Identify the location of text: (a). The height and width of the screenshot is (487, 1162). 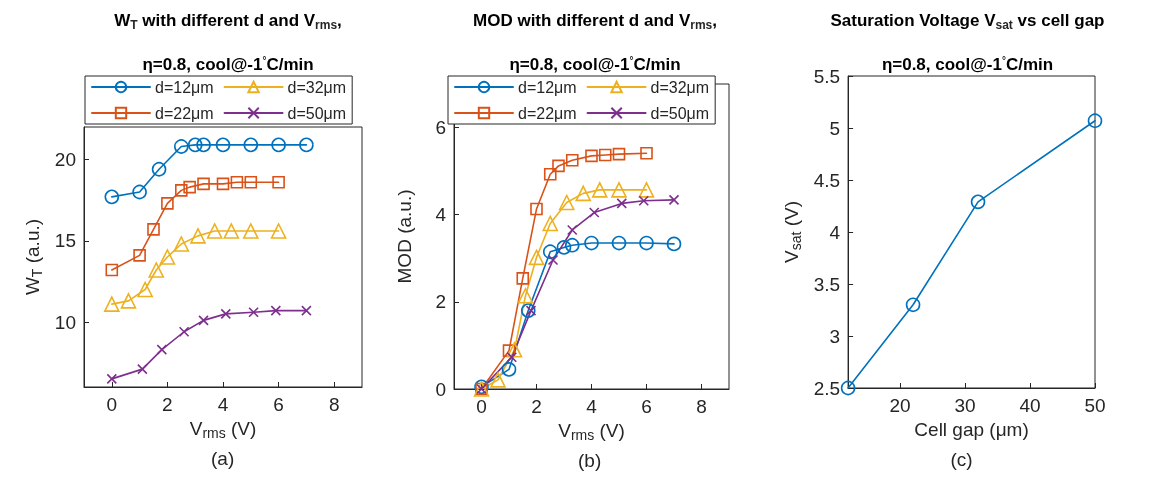
(223, 458).